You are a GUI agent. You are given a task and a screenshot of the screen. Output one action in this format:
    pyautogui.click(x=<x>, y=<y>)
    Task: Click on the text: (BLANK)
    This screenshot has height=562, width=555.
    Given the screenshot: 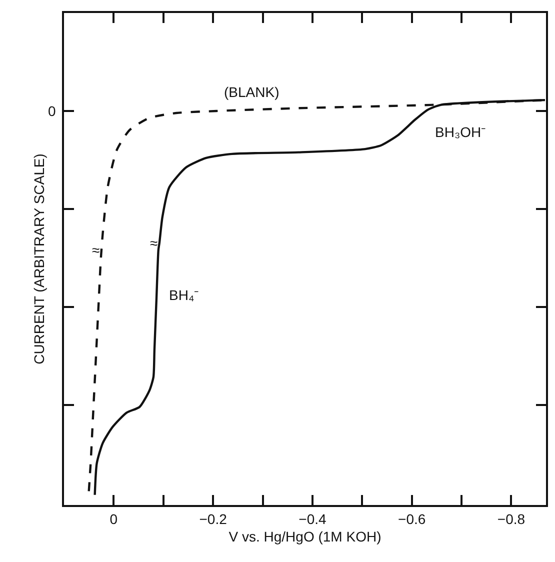 What is the action you would take?
    pyautogui.click(x=252, y=92)
    